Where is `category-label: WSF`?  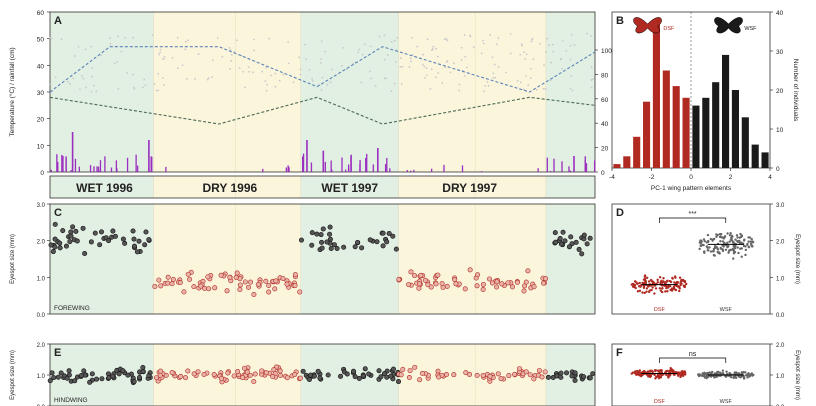
category-label: WSF is located at coordinates (726, 402).